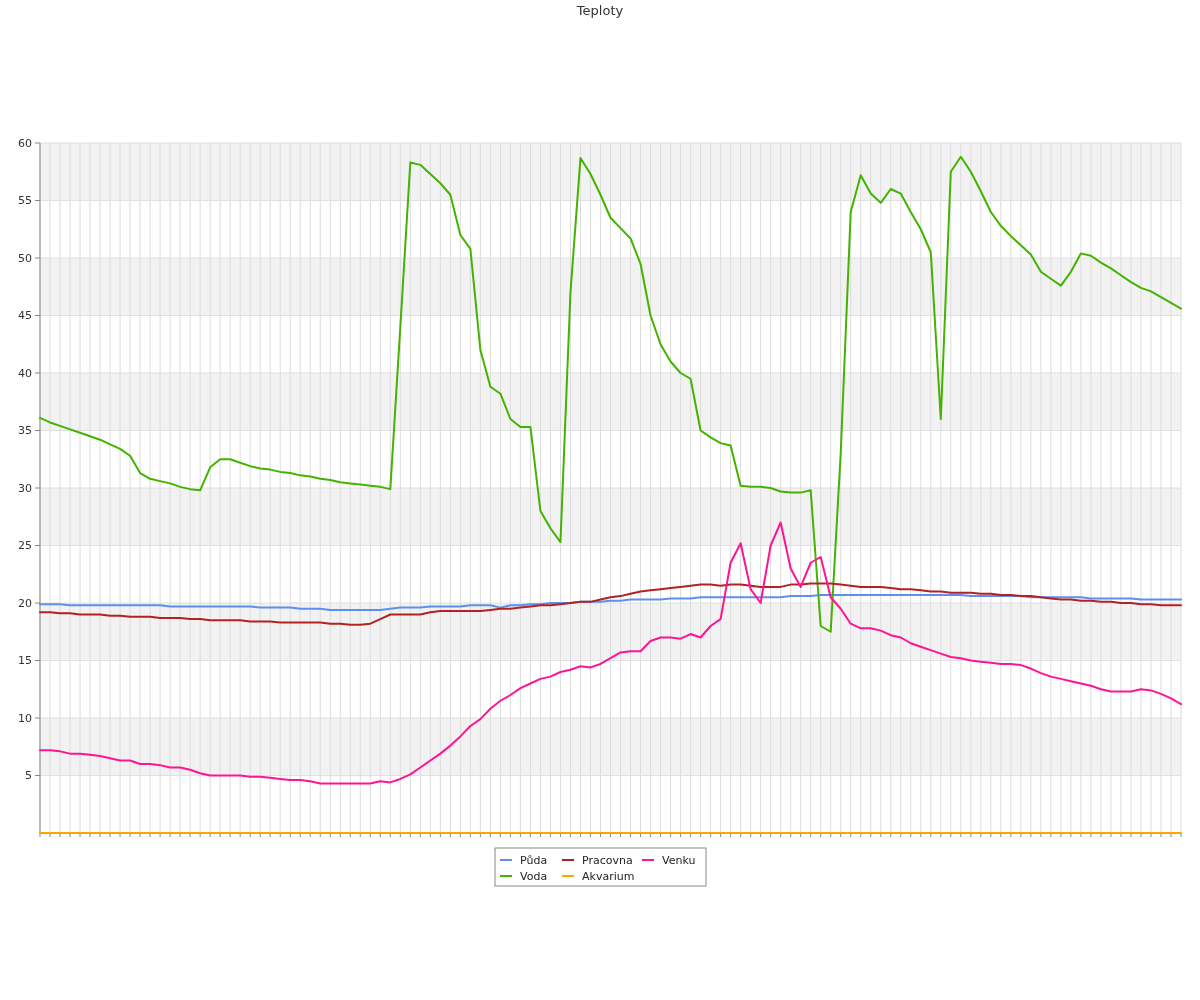  What do you see at coordinates (599, 10) in the screenshot?
I see `chart-title: Teploty` at bounding box center [599, 10].